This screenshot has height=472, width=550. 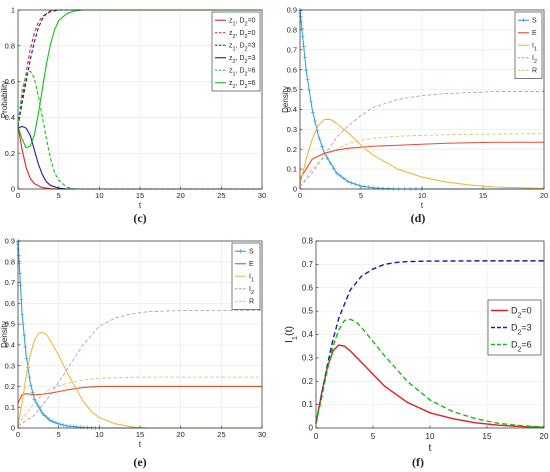 What do you see at coordinates (292, 89) in the screenshot?
I see `y-tick-label: 0.5` at bounding box center [292, 89].